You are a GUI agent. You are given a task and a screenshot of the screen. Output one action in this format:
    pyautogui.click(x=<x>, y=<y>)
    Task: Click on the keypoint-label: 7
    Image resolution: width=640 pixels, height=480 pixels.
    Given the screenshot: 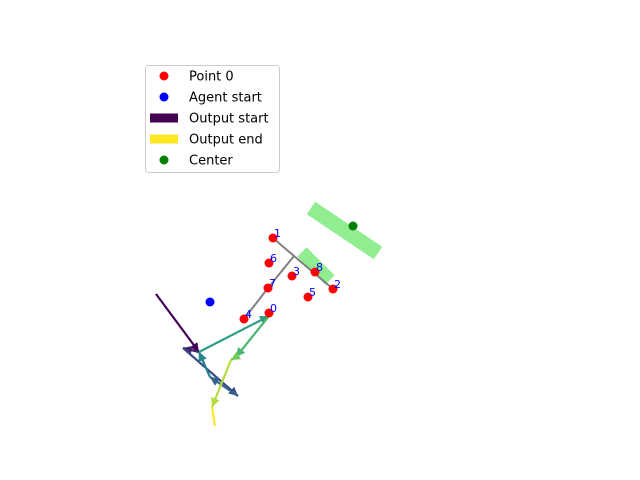 What is the action you would take?
    pyautogui.click(x=272, y=283)
    